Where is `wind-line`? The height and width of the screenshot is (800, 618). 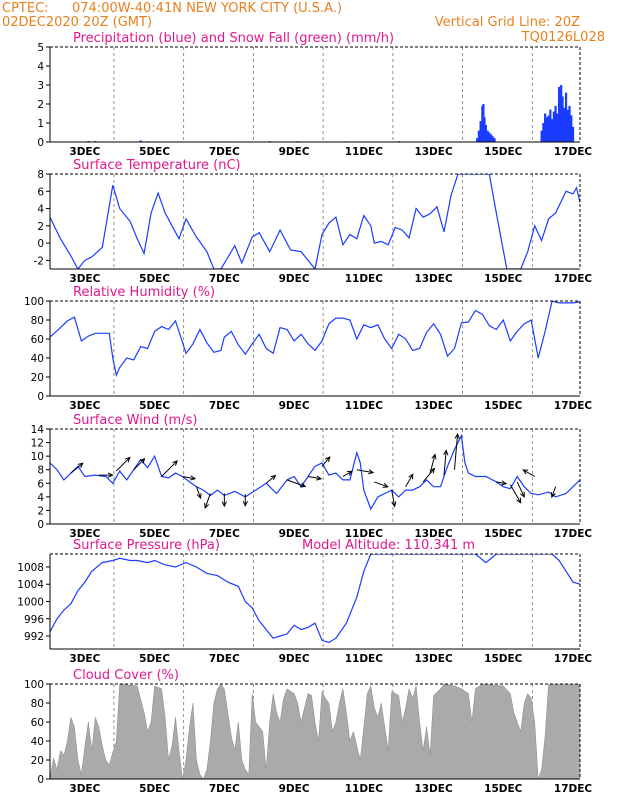
wind-line is located at coordinates (315, 472).